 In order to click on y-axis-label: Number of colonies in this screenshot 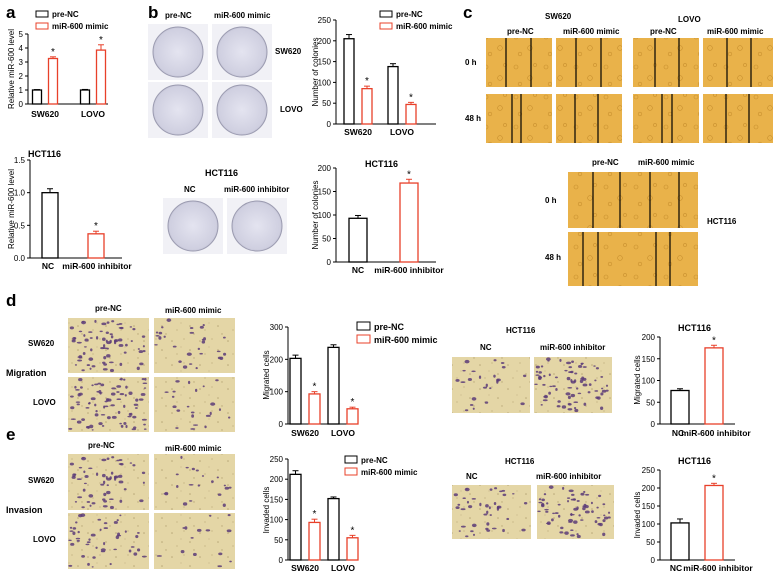, I will do `click(315, 72)`.